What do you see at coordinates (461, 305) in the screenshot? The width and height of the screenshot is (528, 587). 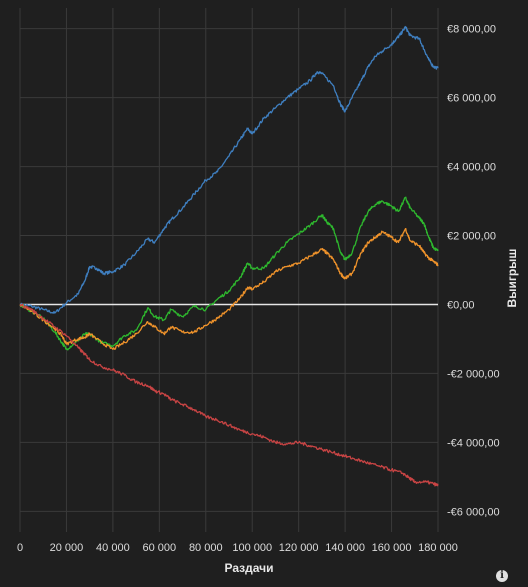 I see `y-tick-label: €0,00` at bounding box center [461, 305].